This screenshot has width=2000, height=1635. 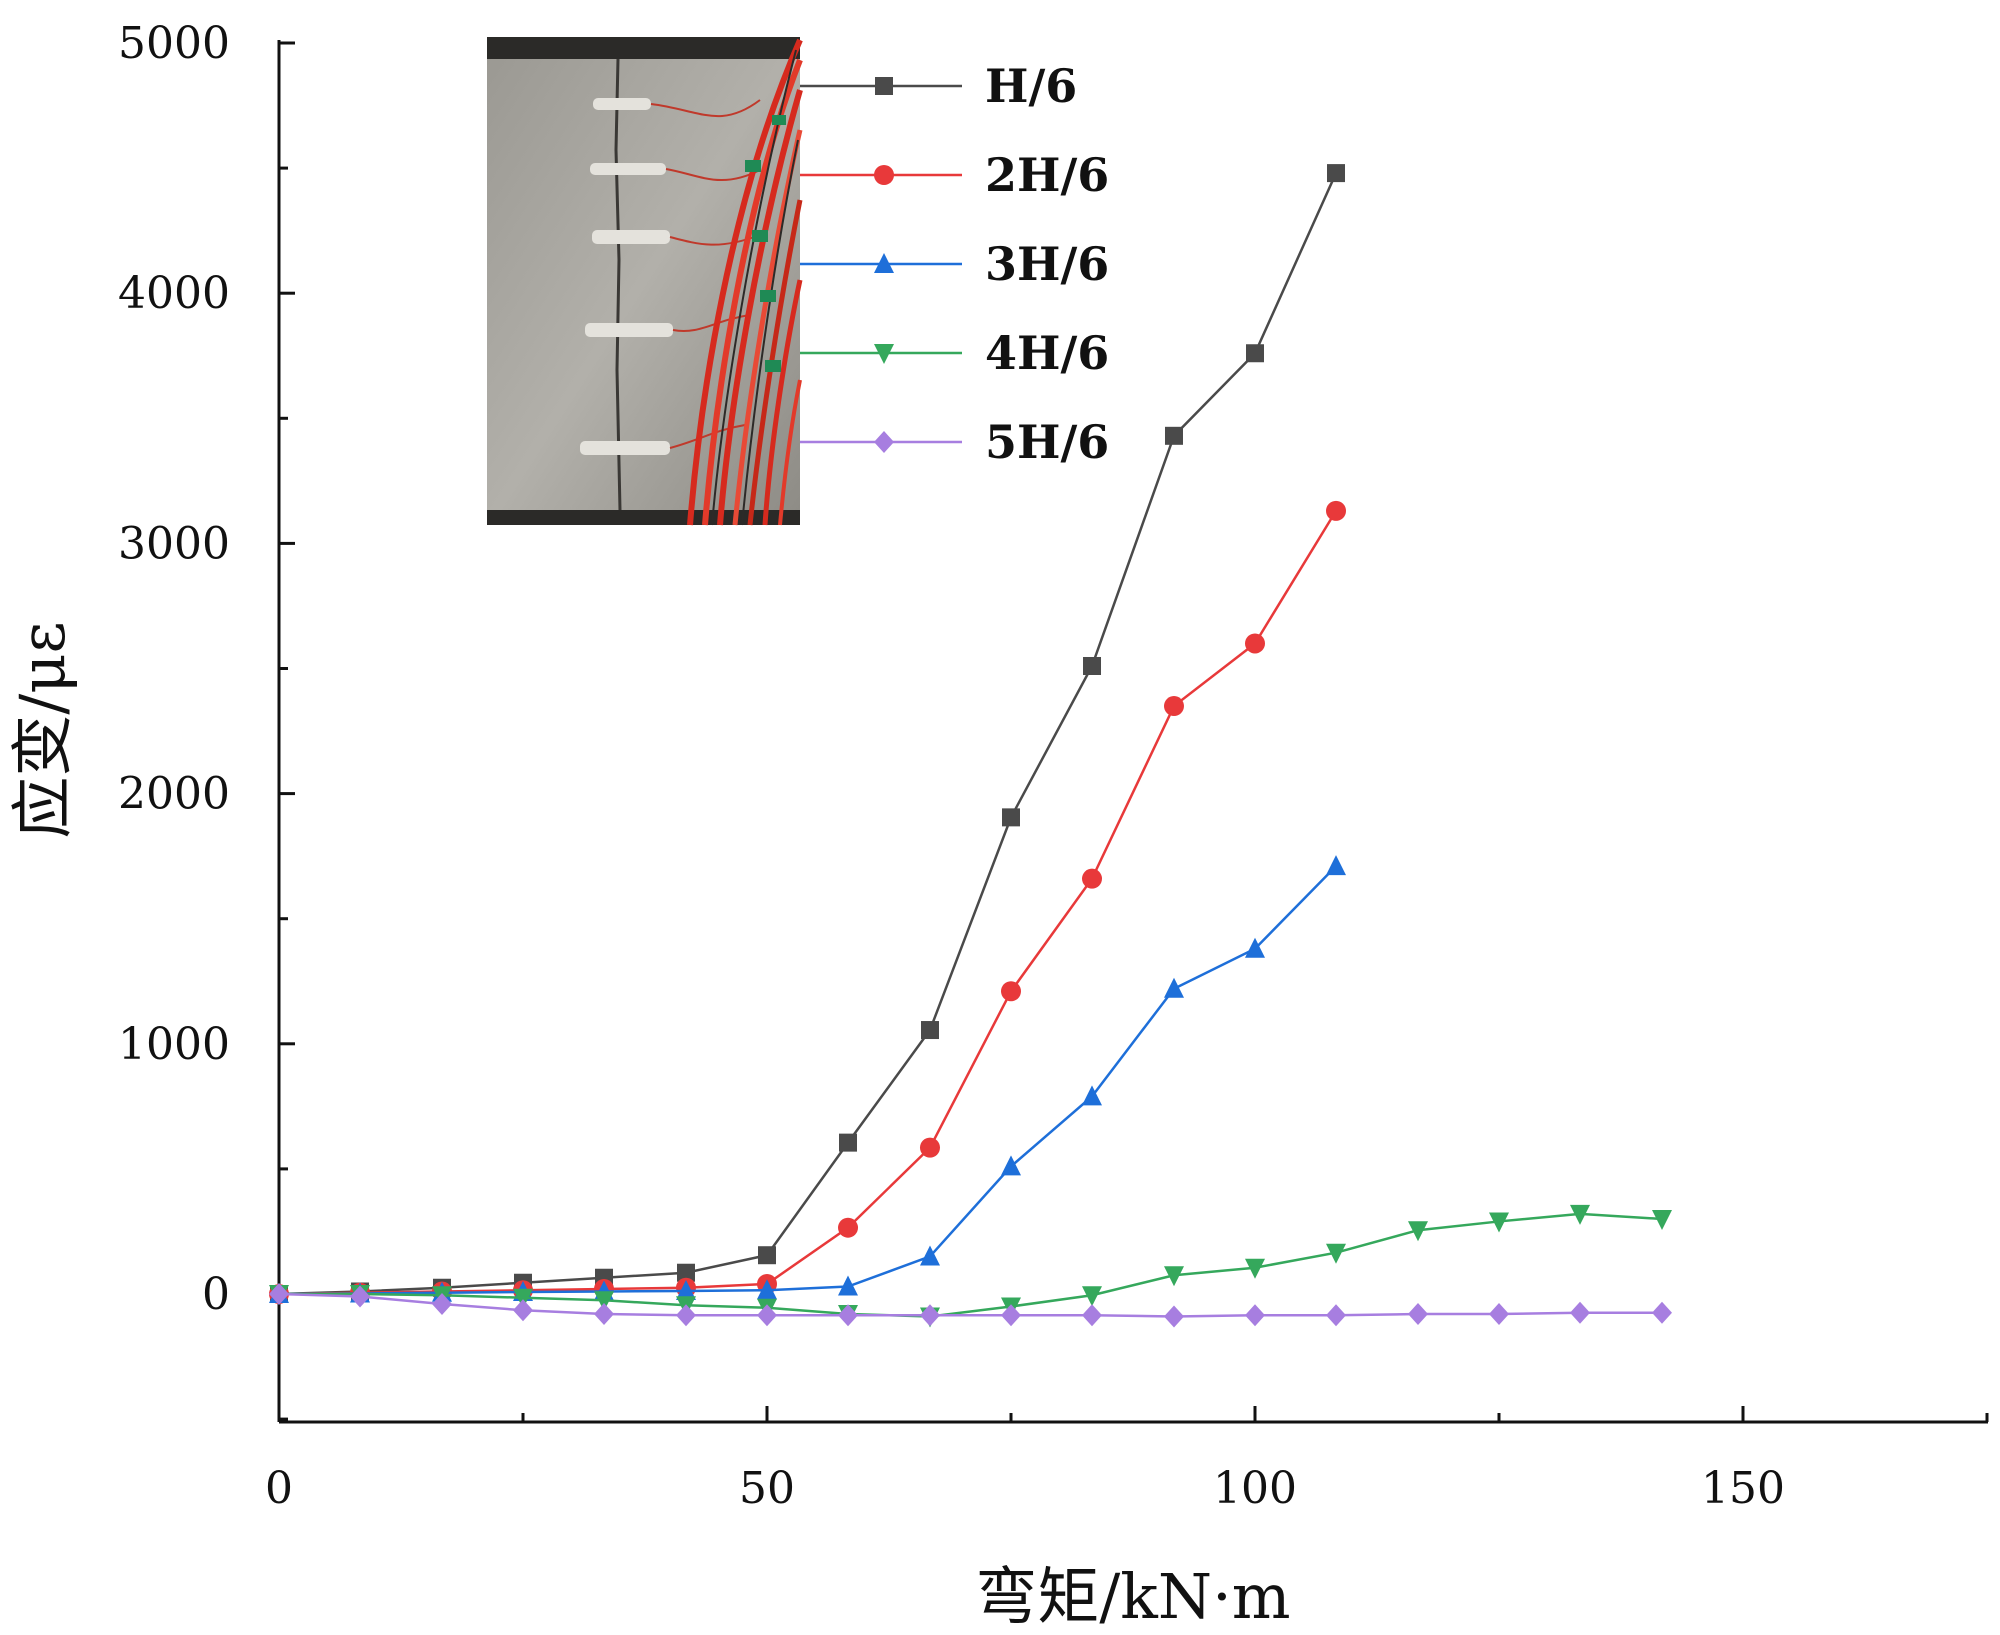 What do you see at coordinates (767, 1488) in the screenshot?
I see `x-tick-label: 50` at bounding box center [767, 1488].